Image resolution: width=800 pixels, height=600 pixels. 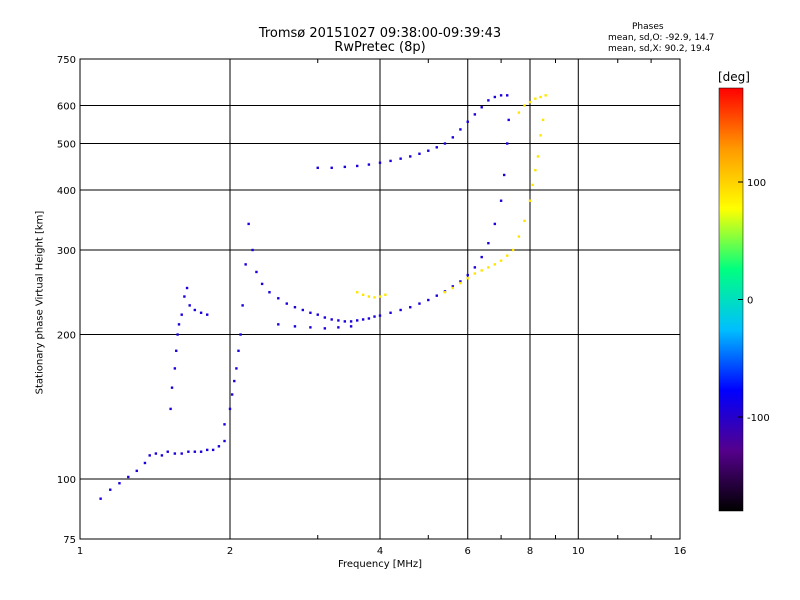 I want to click on x-tick-label: 16, so click(x=680, y=551).